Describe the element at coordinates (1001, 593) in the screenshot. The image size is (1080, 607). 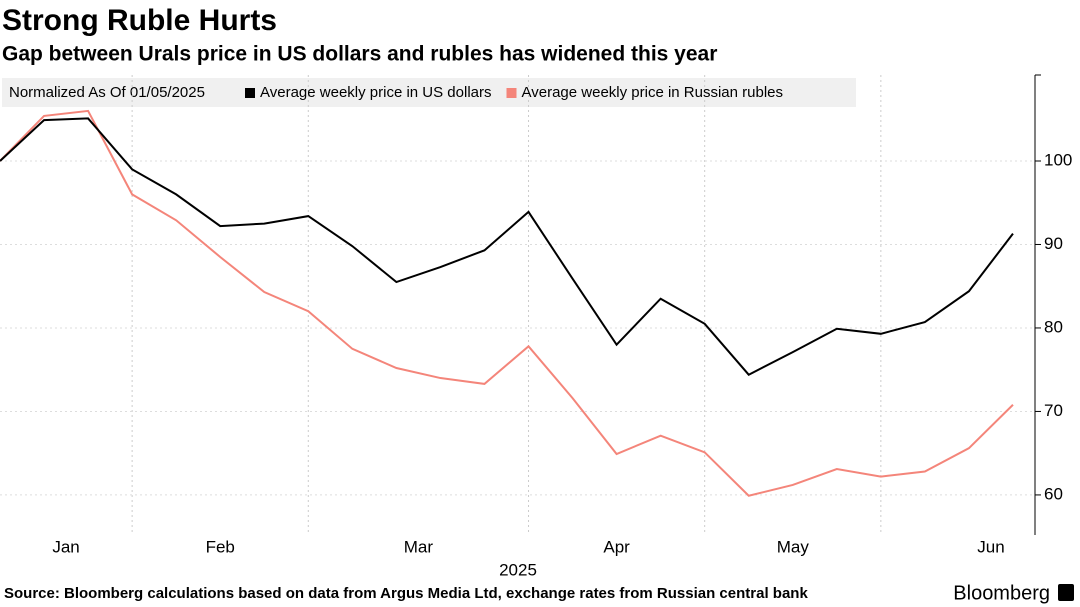
I see `brand: Bloomberg` at that location.